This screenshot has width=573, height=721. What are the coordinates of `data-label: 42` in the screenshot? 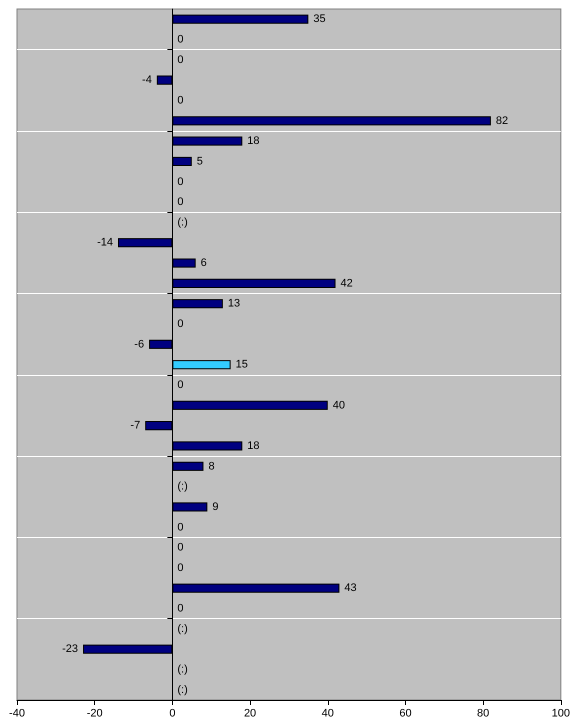 It's located at (346, 283).